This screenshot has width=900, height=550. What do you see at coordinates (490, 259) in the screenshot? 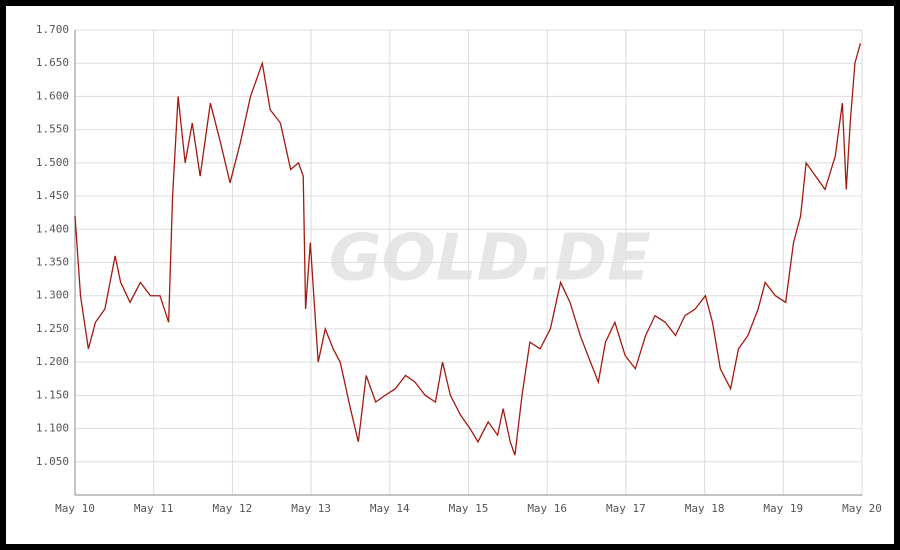
I see `watermark: GOLD.DE` at bounding box center [490, 259].